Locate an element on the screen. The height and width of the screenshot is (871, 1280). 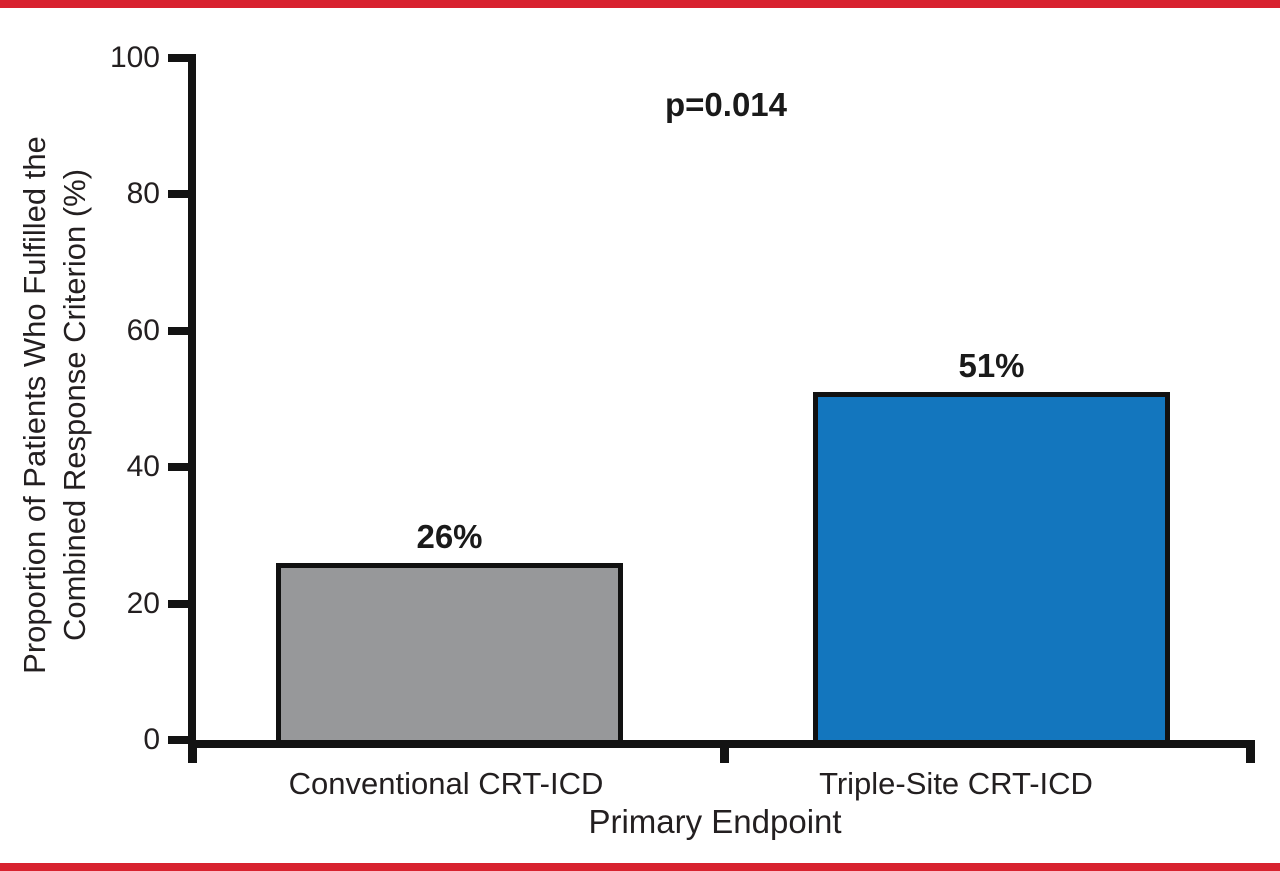
y-tick-label: 40 is located at coordinates (143, 467).